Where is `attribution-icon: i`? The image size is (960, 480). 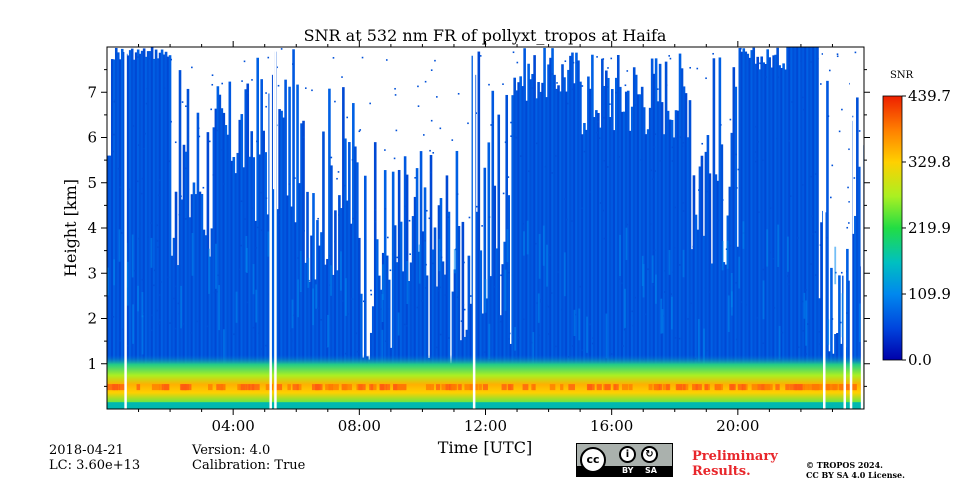
attribution-icon: i is located at coordinates (627, 454).